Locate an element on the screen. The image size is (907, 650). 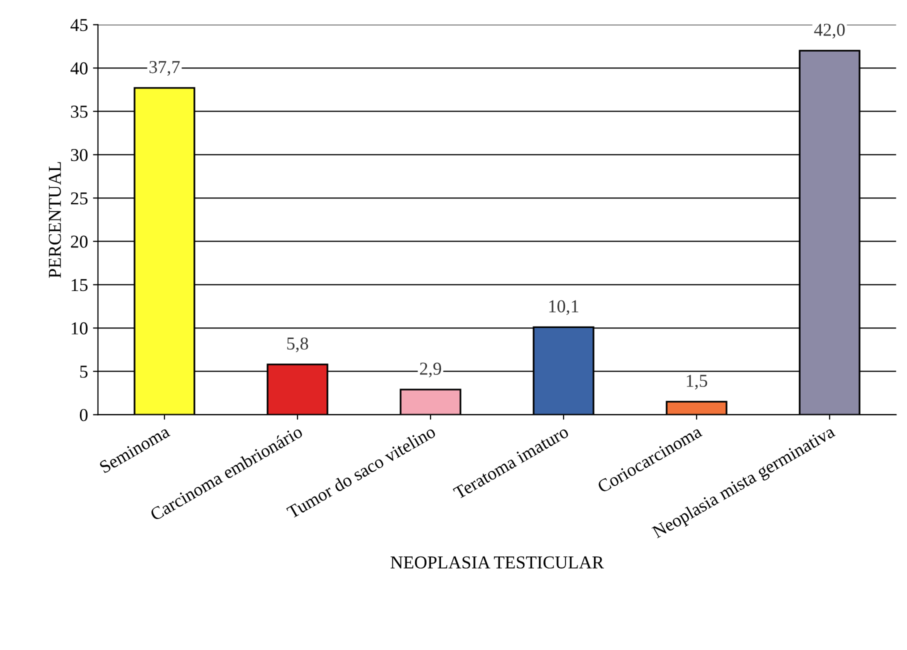
y-tick-label: 20 is located at coordinates (79, 242).